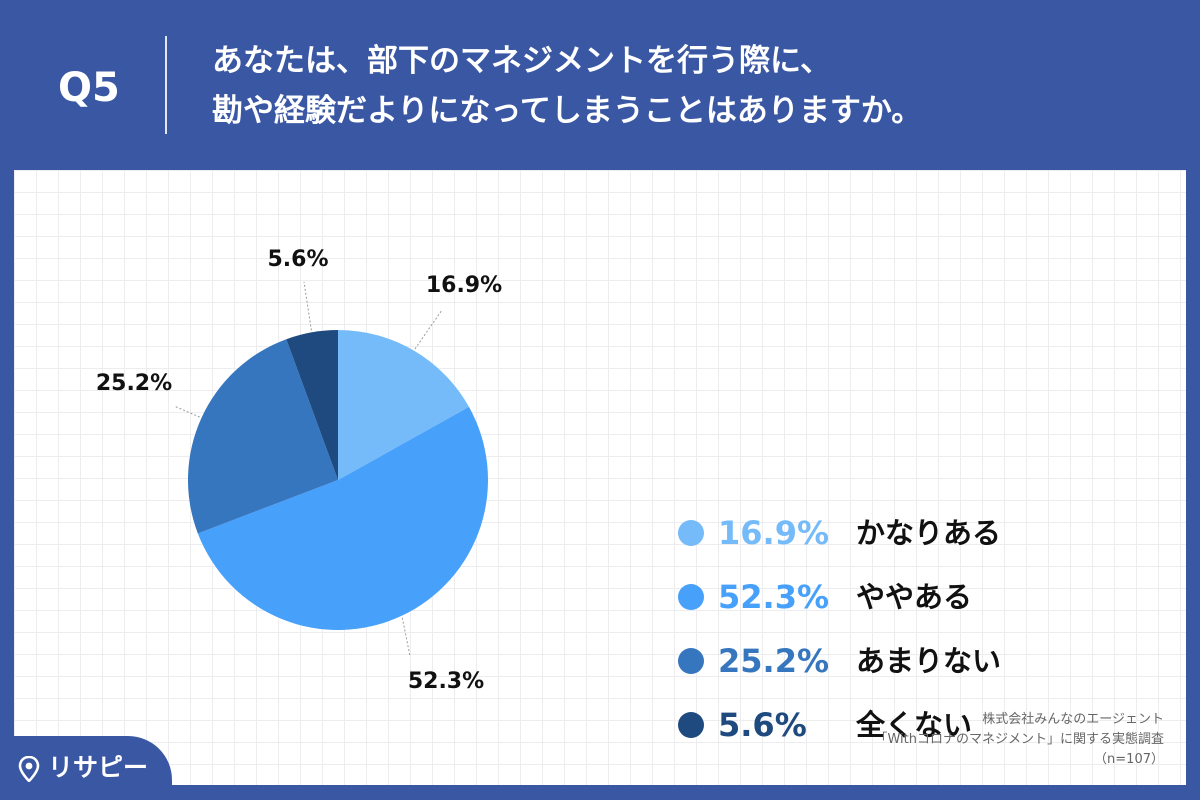 Image resolution: width=1200 pixels, height=800 pixels. I want to click on legend-label: あまりない, so click(929, 661).